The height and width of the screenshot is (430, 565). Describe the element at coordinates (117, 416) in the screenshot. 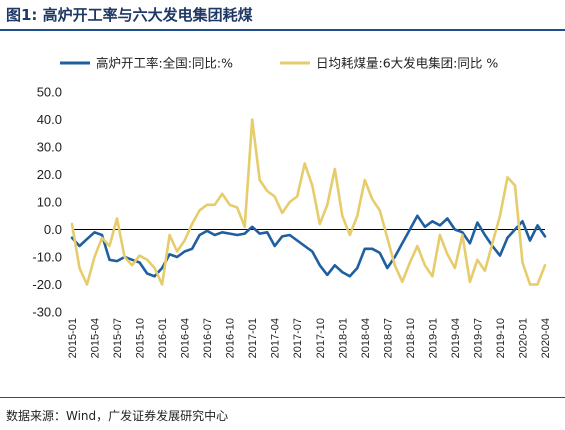

I see `source-note: 数据来源：Wind，广发证券发展研究中心` at that location.